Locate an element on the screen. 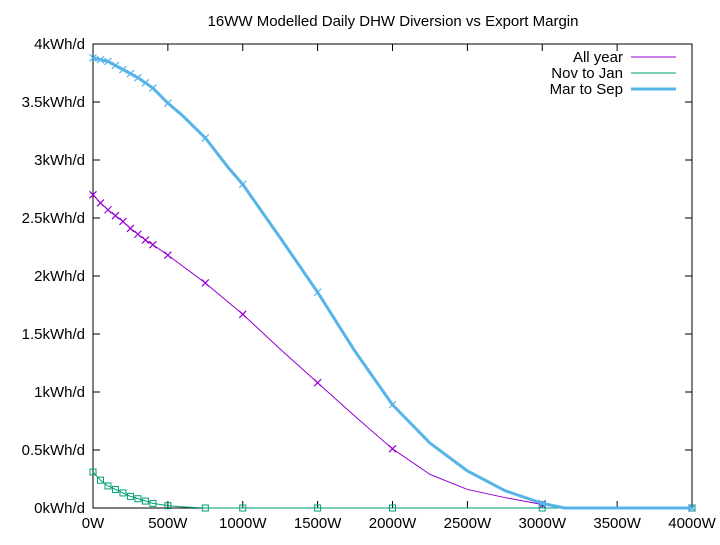  x-tick-label: 3000W is located at coordinates (542, 523).